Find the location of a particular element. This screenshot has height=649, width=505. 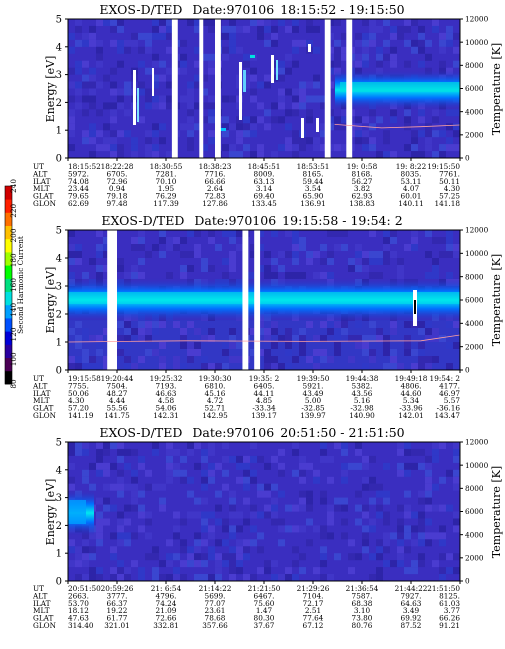

table-cell: 142.01 is located at coordinates (411, 415).